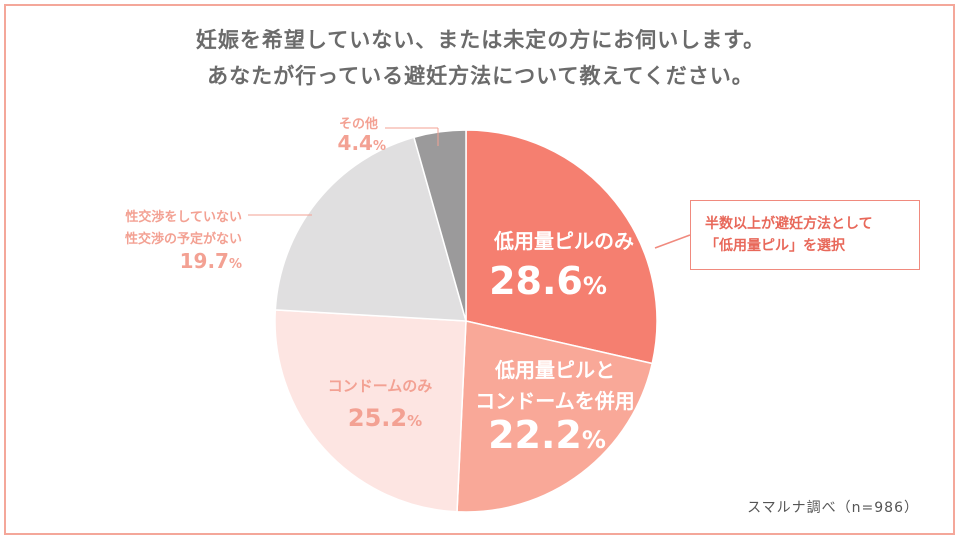 The width and height of the screenshot is (961, 541). What do you see at coordinates (480, 76) in the screenshot?
I see `chart-title-line2: あなたが行っている避妊方法について教えてください。` at bounding box center [480, 76].